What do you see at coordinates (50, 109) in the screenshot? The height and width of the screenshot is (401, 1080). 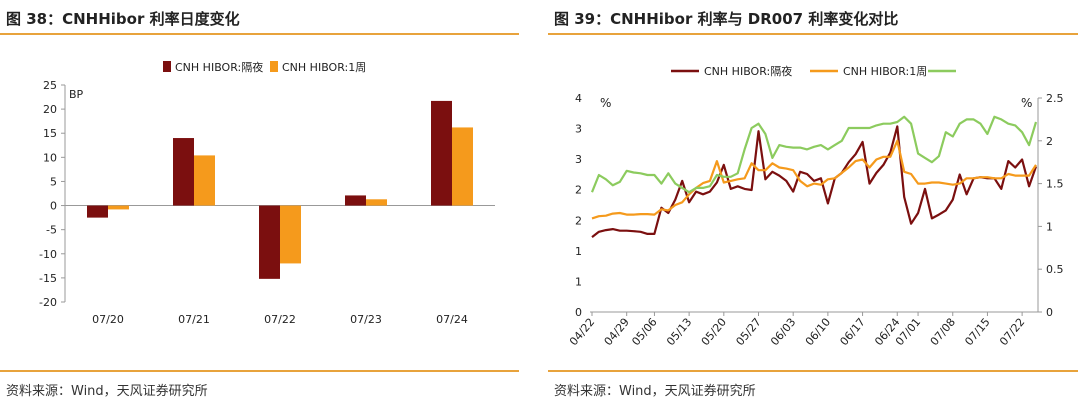 I see `y-tick-label: 20` at bounding box center [50, 109].